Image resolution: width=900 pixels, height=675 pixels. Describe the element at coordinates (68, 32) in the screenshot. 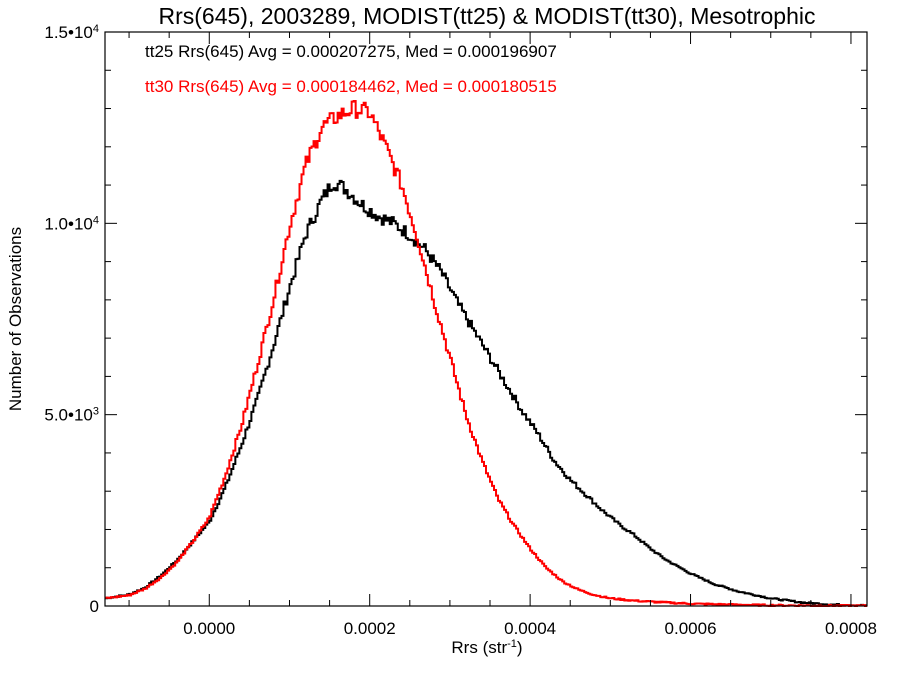

I see `y-tick-label-main: 1.5•10` at that location.